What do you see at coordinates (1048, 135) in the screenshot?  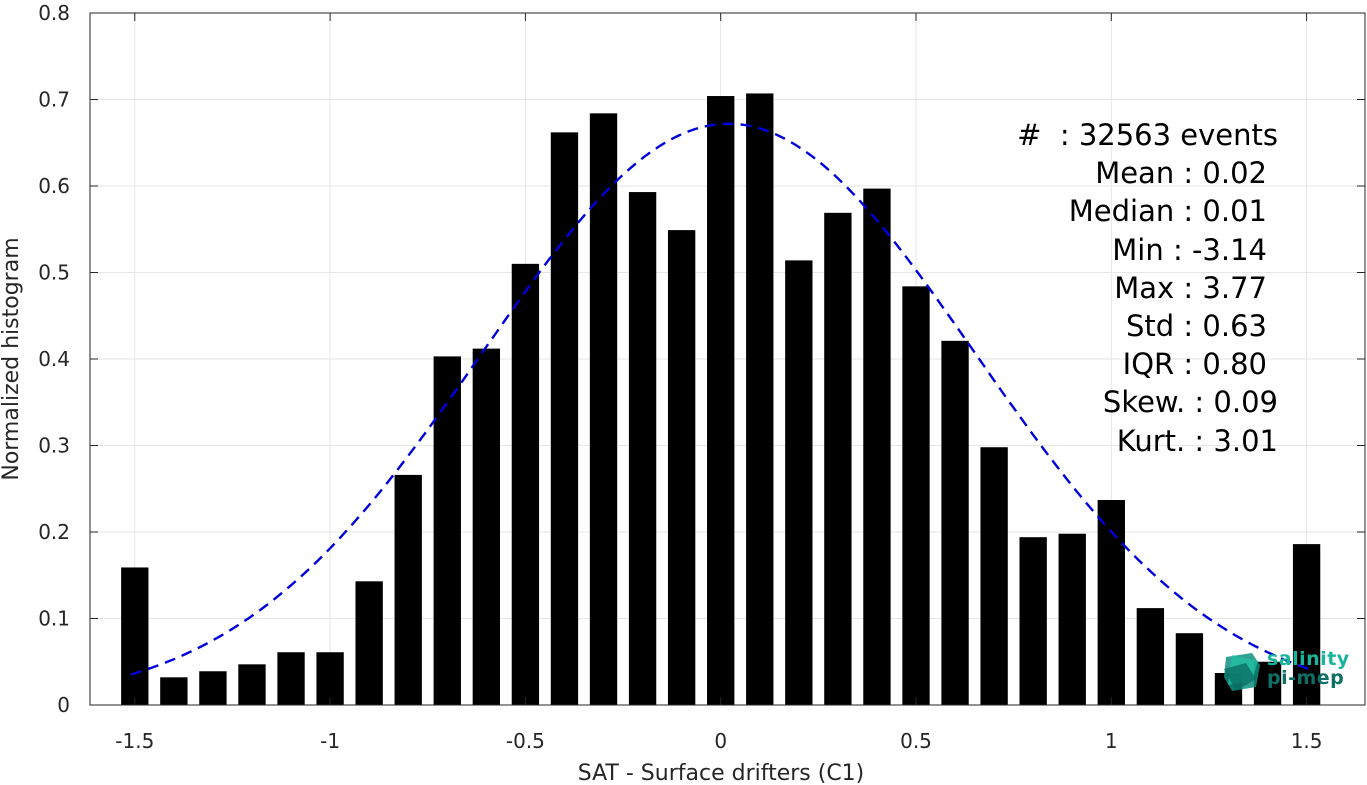 I see `stat-label: # :` at bounding box center [1048, 135].